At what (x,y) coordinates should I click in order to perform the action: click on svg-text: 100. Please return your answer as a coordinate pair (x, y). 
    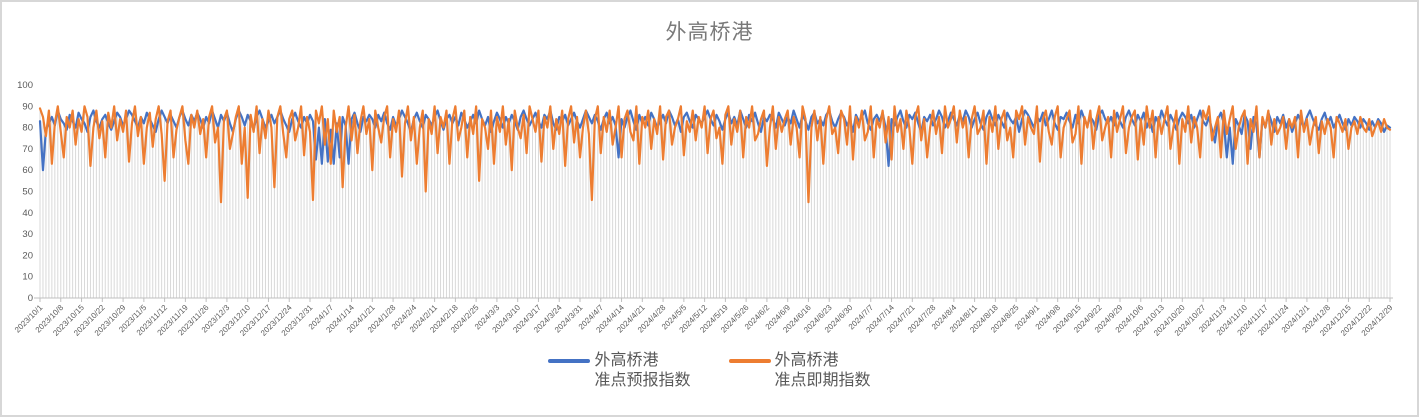
    Looking at the image, I should click on (25, 85).